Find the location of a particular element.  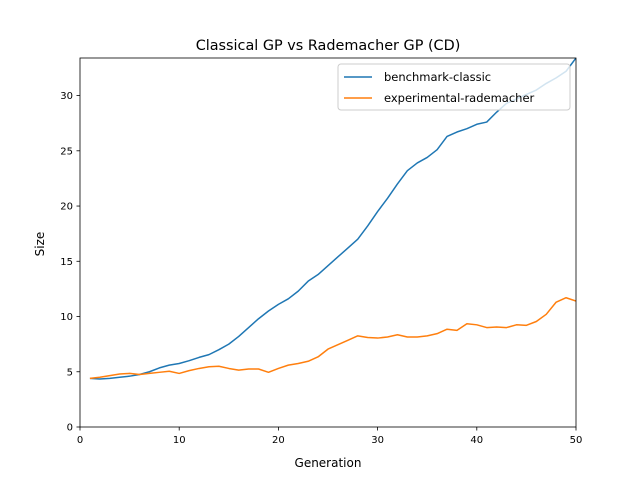

x-tick-label: 40 is located at coordinates (476, 440).